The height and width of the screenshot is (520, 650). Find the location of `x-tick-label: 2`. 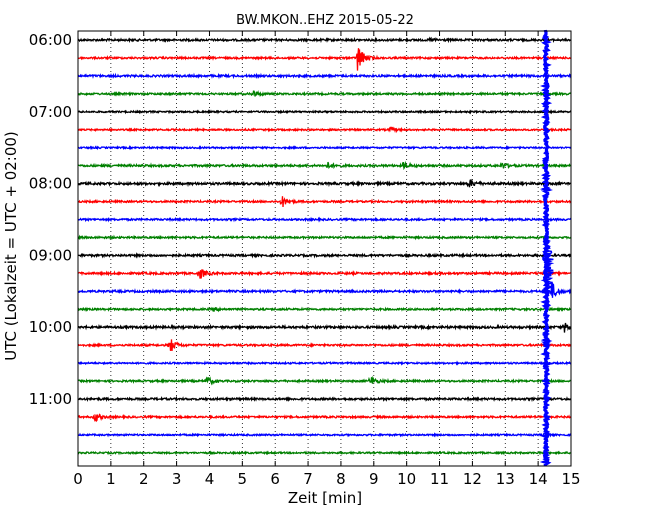

x-tick-label: 2 is located at coordinates (144, 479).